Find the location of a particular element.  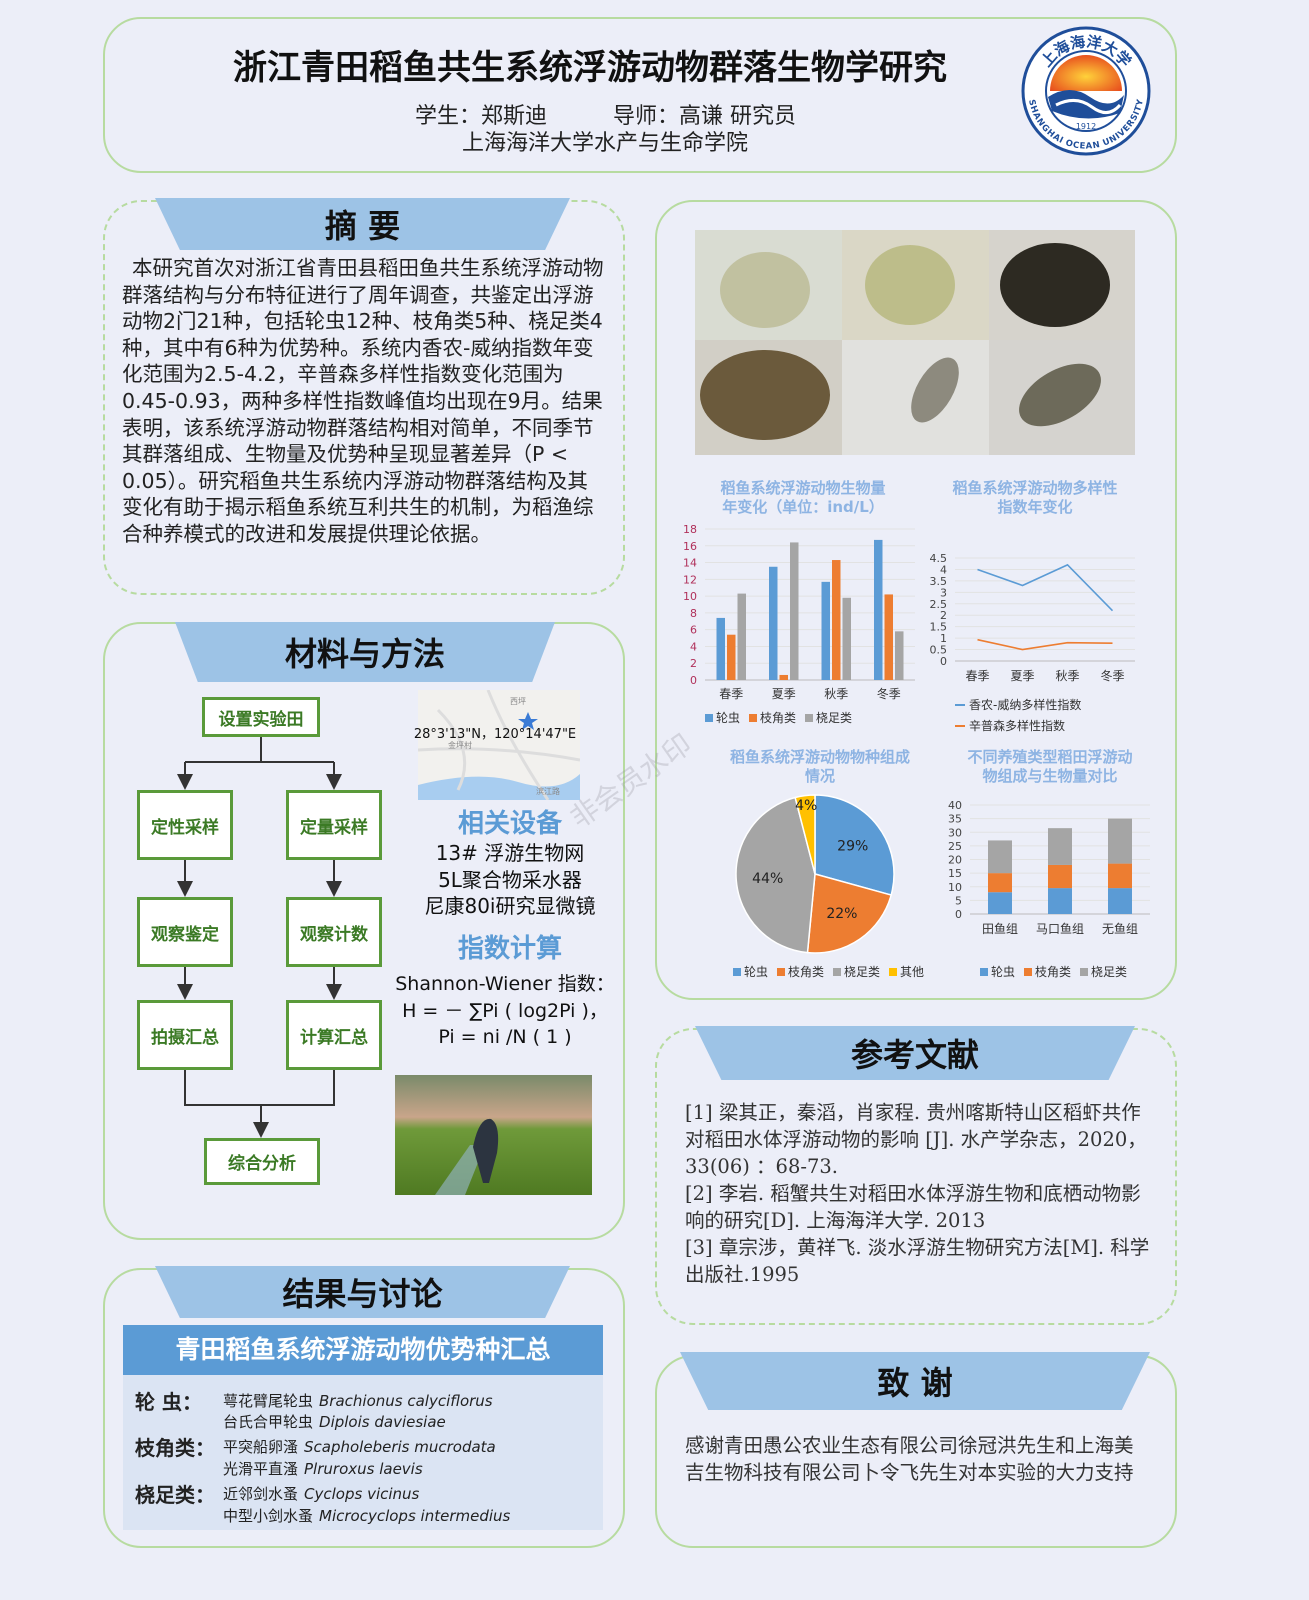

flow-node: 拍摄汇总 is located at coordinates (185, 1035).